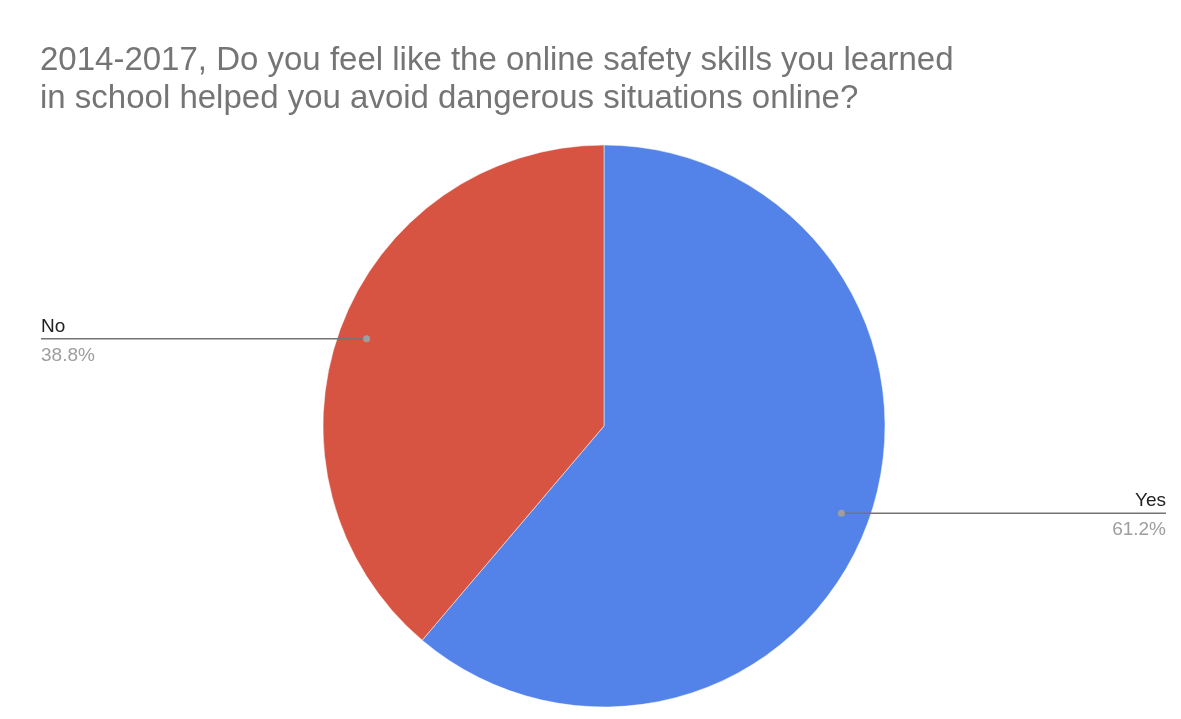 This screenshot has width=1181, height=719. Describe the element at coordinates (1150, 500) in the screenshot. I see `slice-label: Yes` at that location.